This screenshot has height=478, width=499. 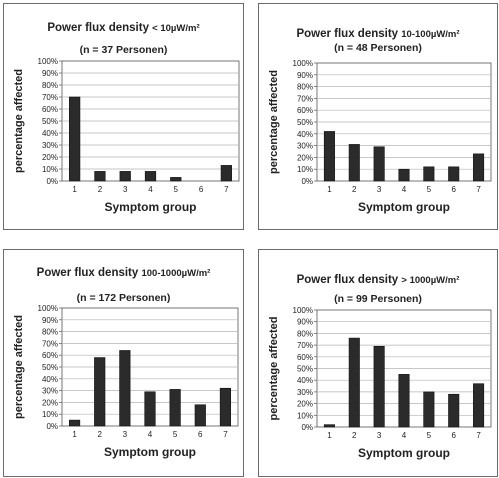 What do you see at coordinates (176, 28) in the screenshot?
I see `chart-title-unit: < 10µW/m²` at bounding box center [176, 28].